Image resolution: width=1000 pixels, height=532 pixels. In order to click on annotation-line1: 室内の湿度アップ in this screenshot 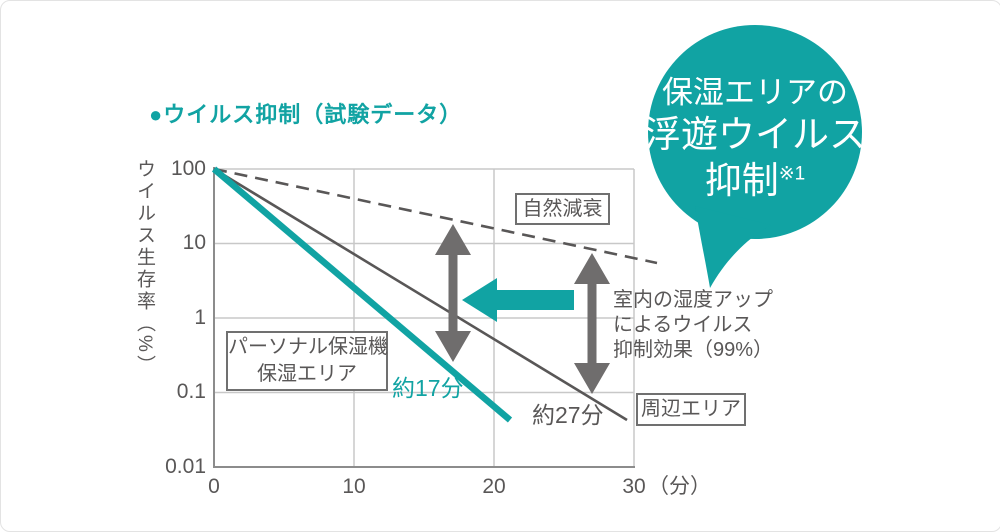, I will do `click(693, 300)`.